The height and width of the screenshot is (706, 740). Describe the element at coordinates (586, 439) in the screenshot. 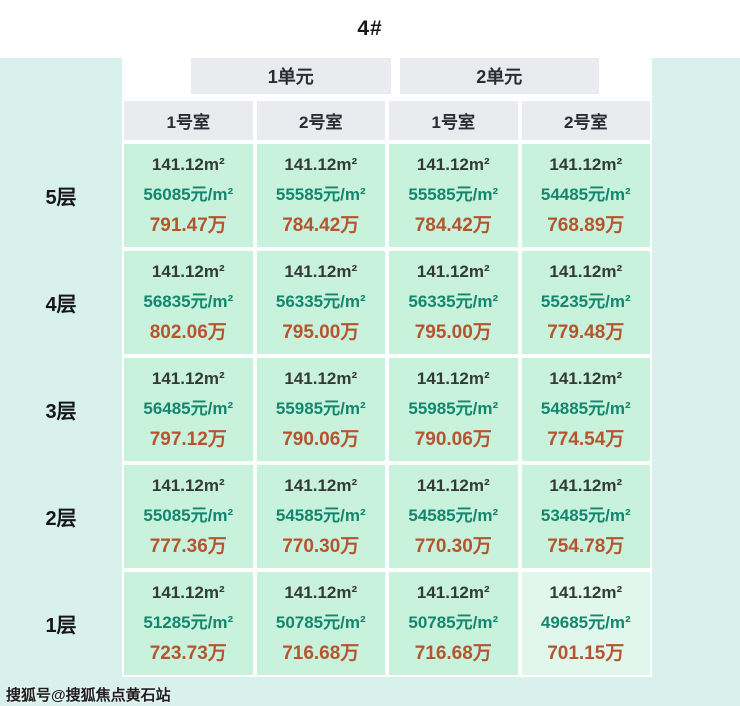

I see `cell-total: 774.54万` at that location.